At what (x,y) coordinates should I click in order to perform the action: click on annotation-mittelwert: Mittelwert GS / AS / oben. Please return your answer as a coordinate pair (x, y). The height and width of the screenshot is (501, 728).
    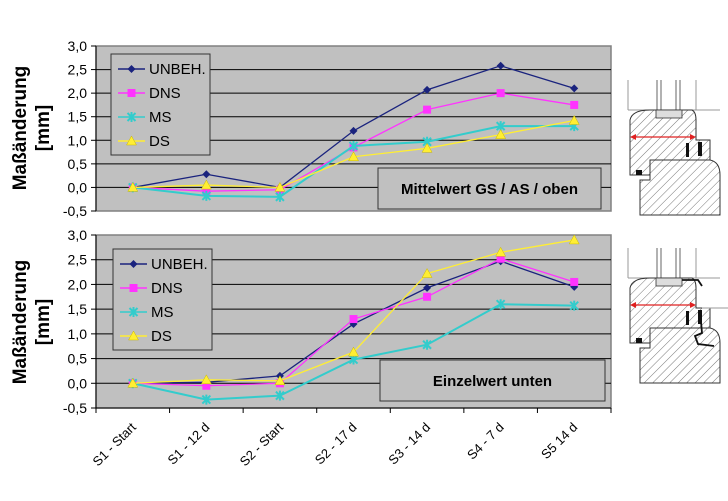
    Looking at the image, I should click on (489, 188).